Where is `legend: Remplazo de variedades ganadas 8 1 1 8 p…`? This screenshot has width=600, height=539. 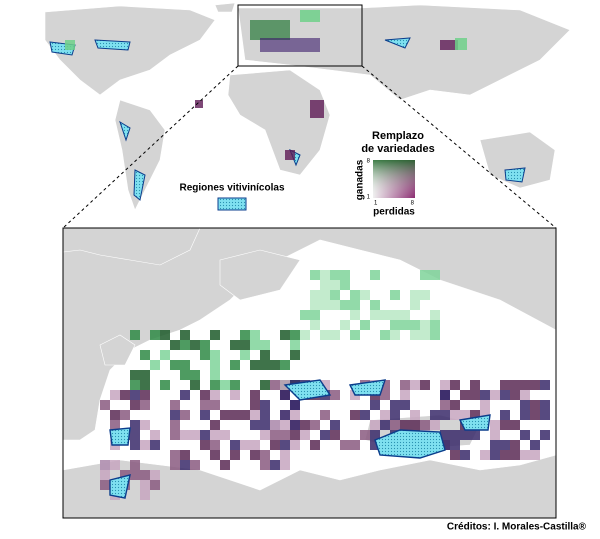 legend: Remplazo de variedades ganadas 8 1 1 8 p… is located at coordinates (306, 174).